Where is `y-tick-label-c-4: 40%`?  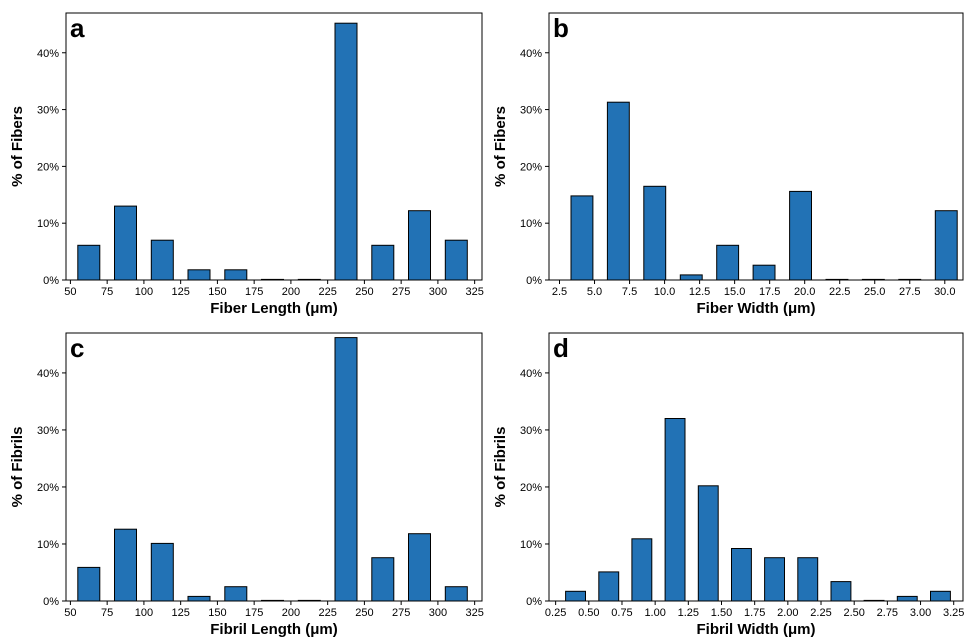 y-tick-label-c-4: 40% is located at coordinates (48, 374).